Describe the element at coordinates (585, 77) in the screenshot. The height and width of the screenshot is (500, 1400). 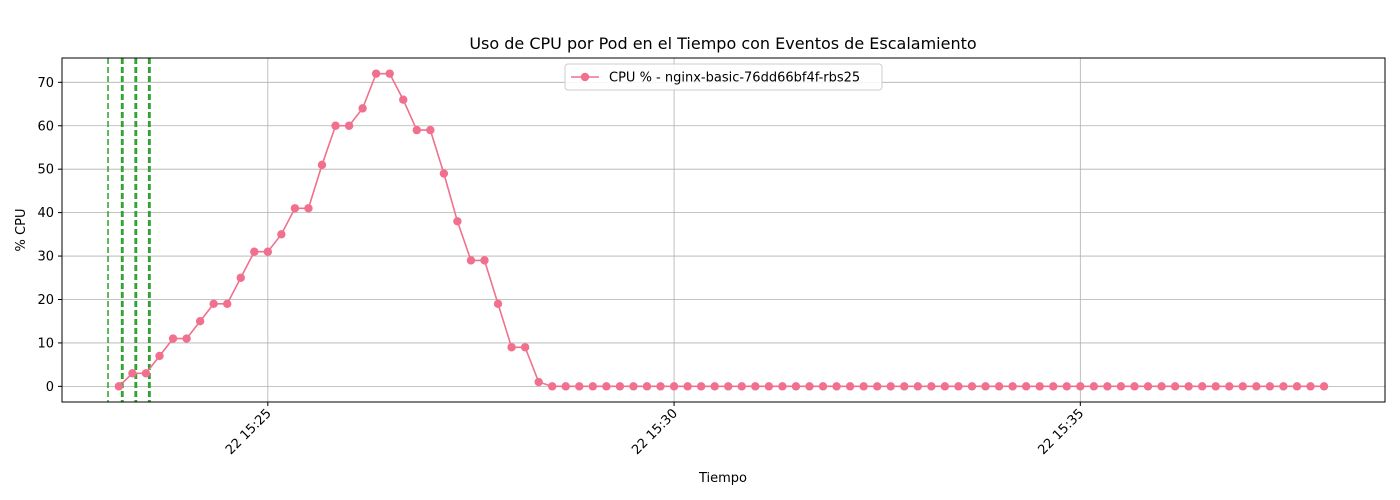
I see `legend-marker-swatch` at that location.